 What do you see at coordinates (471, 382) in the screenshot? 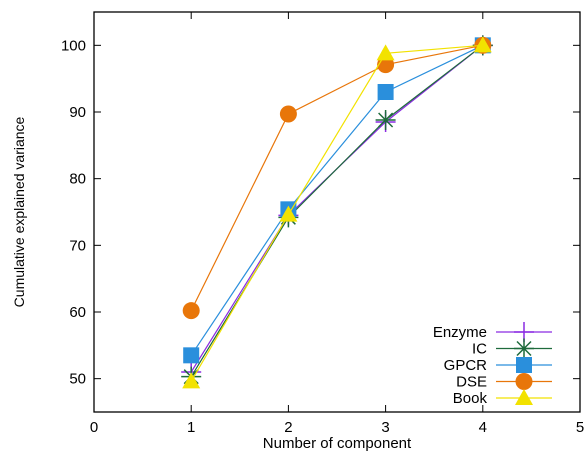
I see `legend-label: DSE` at bounding box center [471, 382].